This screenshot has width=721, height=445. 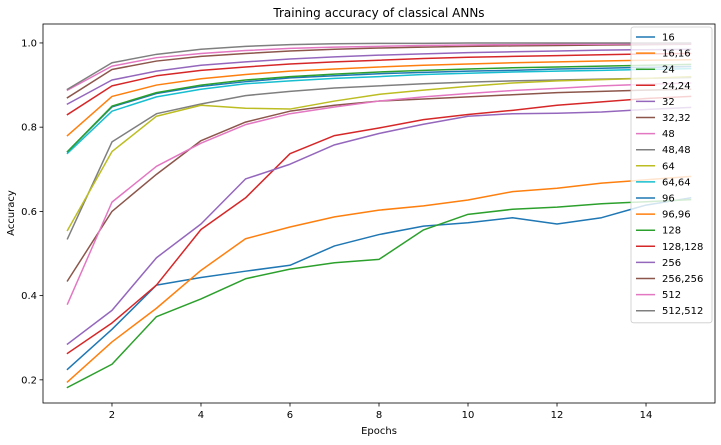 What do you see at coordinates (29, 212) in the screenshot?
I see `y-tick-label: 0.6` at bounding box center [29, 212].